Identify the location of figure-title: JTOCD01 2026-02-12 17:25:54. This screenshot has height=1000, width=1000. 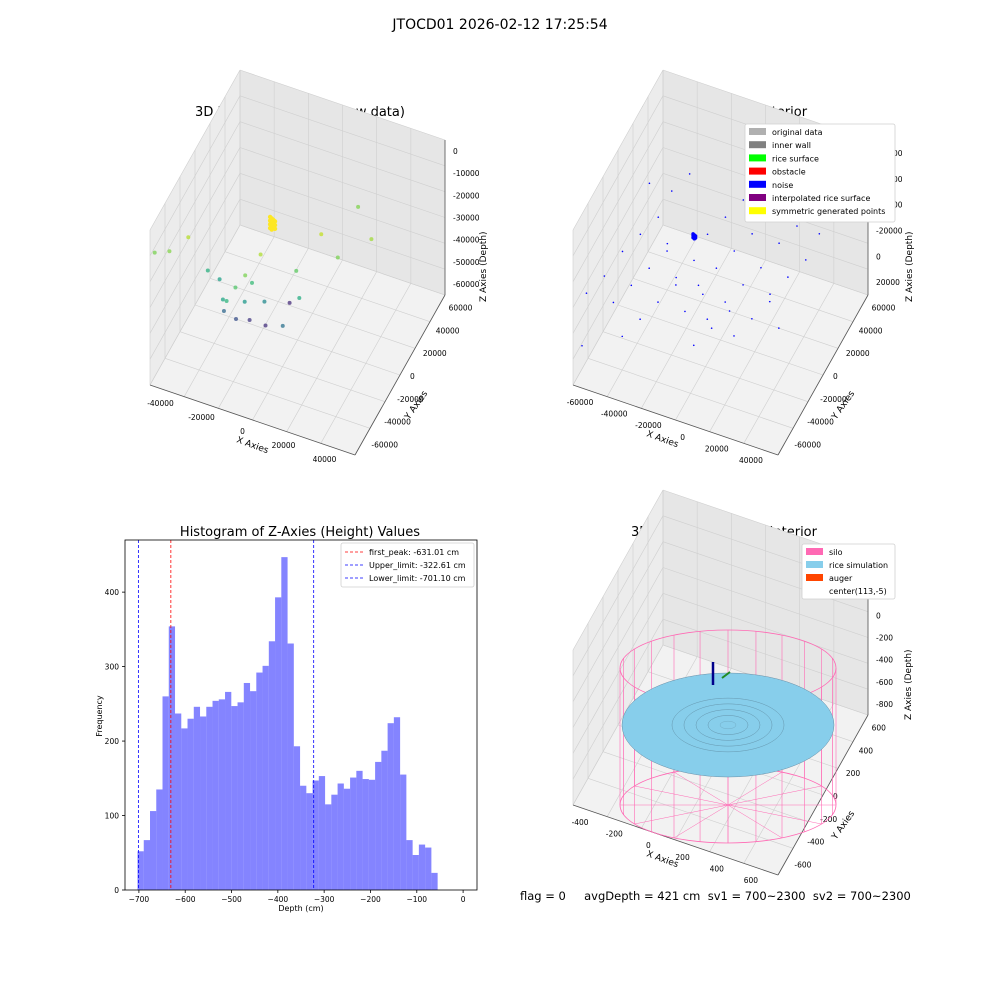
(500, 25).